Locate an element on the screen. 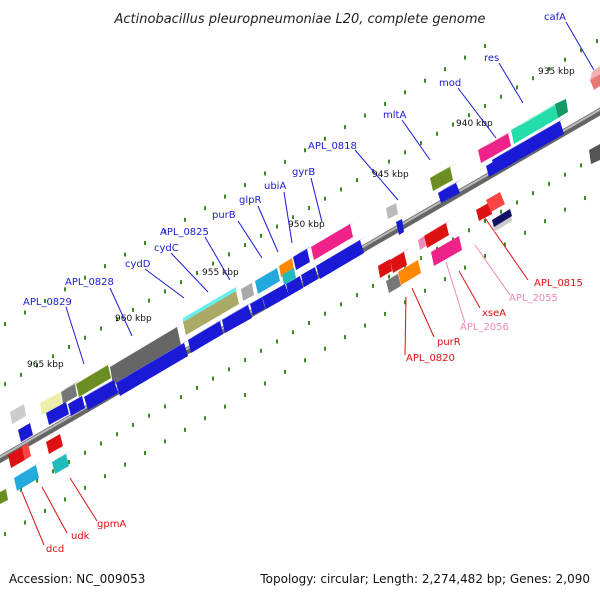 The height and width of the screenshot is (600, 600). gene-label-APL_0815: APL_0815 is located at coordinates (558, 283).